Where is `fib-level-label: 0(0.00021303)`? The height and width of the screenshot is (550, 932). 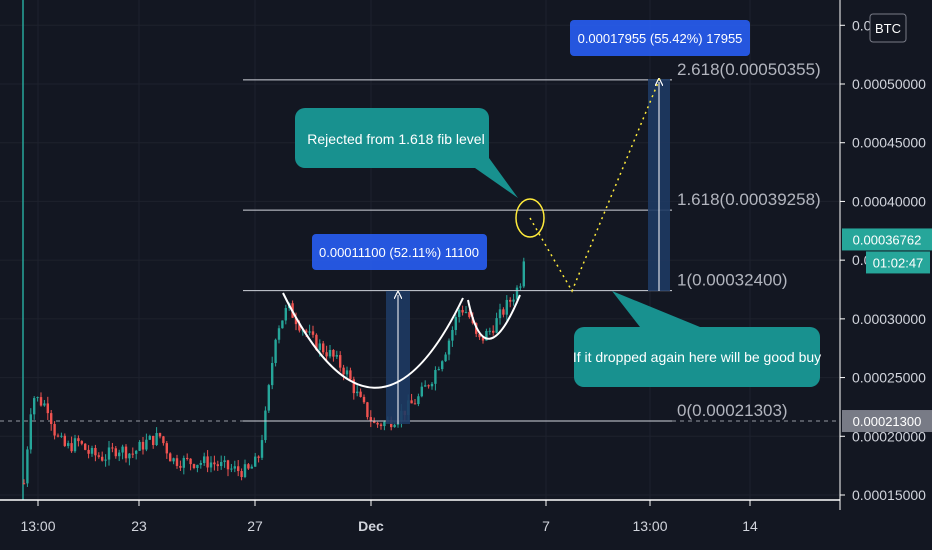
fib-level-label: 0(0.00021303) is located at coordinates (732, 410).